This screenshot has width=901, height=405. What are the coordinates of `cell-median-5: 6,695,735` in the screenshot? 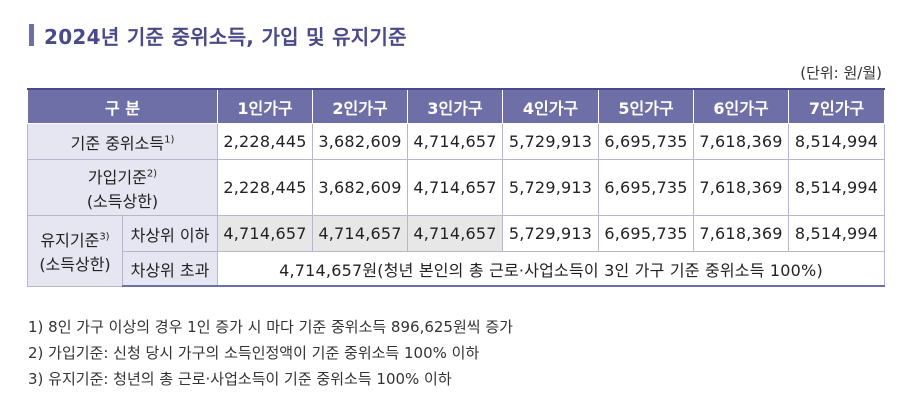 It's located at (646, 141).